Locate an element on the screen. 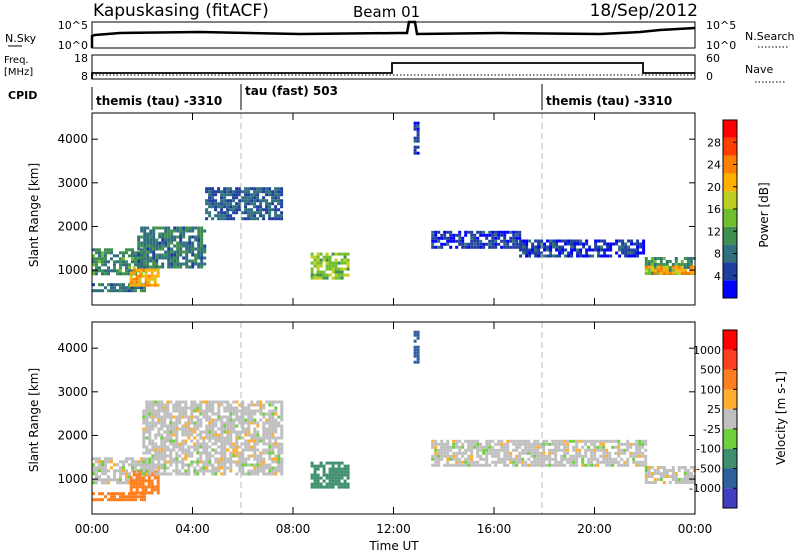 Image resolution: width=800 pixels, height=554 pixels. velocity-colorbar-swatch is located at coordinates (730, 379).